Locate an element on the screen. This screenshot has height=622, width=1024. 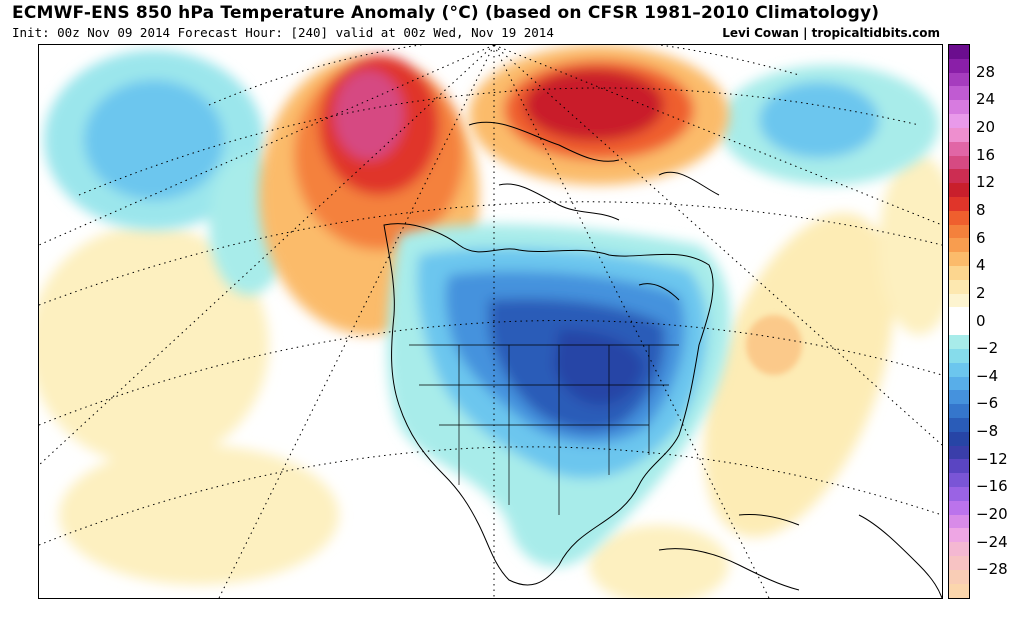
color-scale-label: 2 is located at coordinates (981, 292).